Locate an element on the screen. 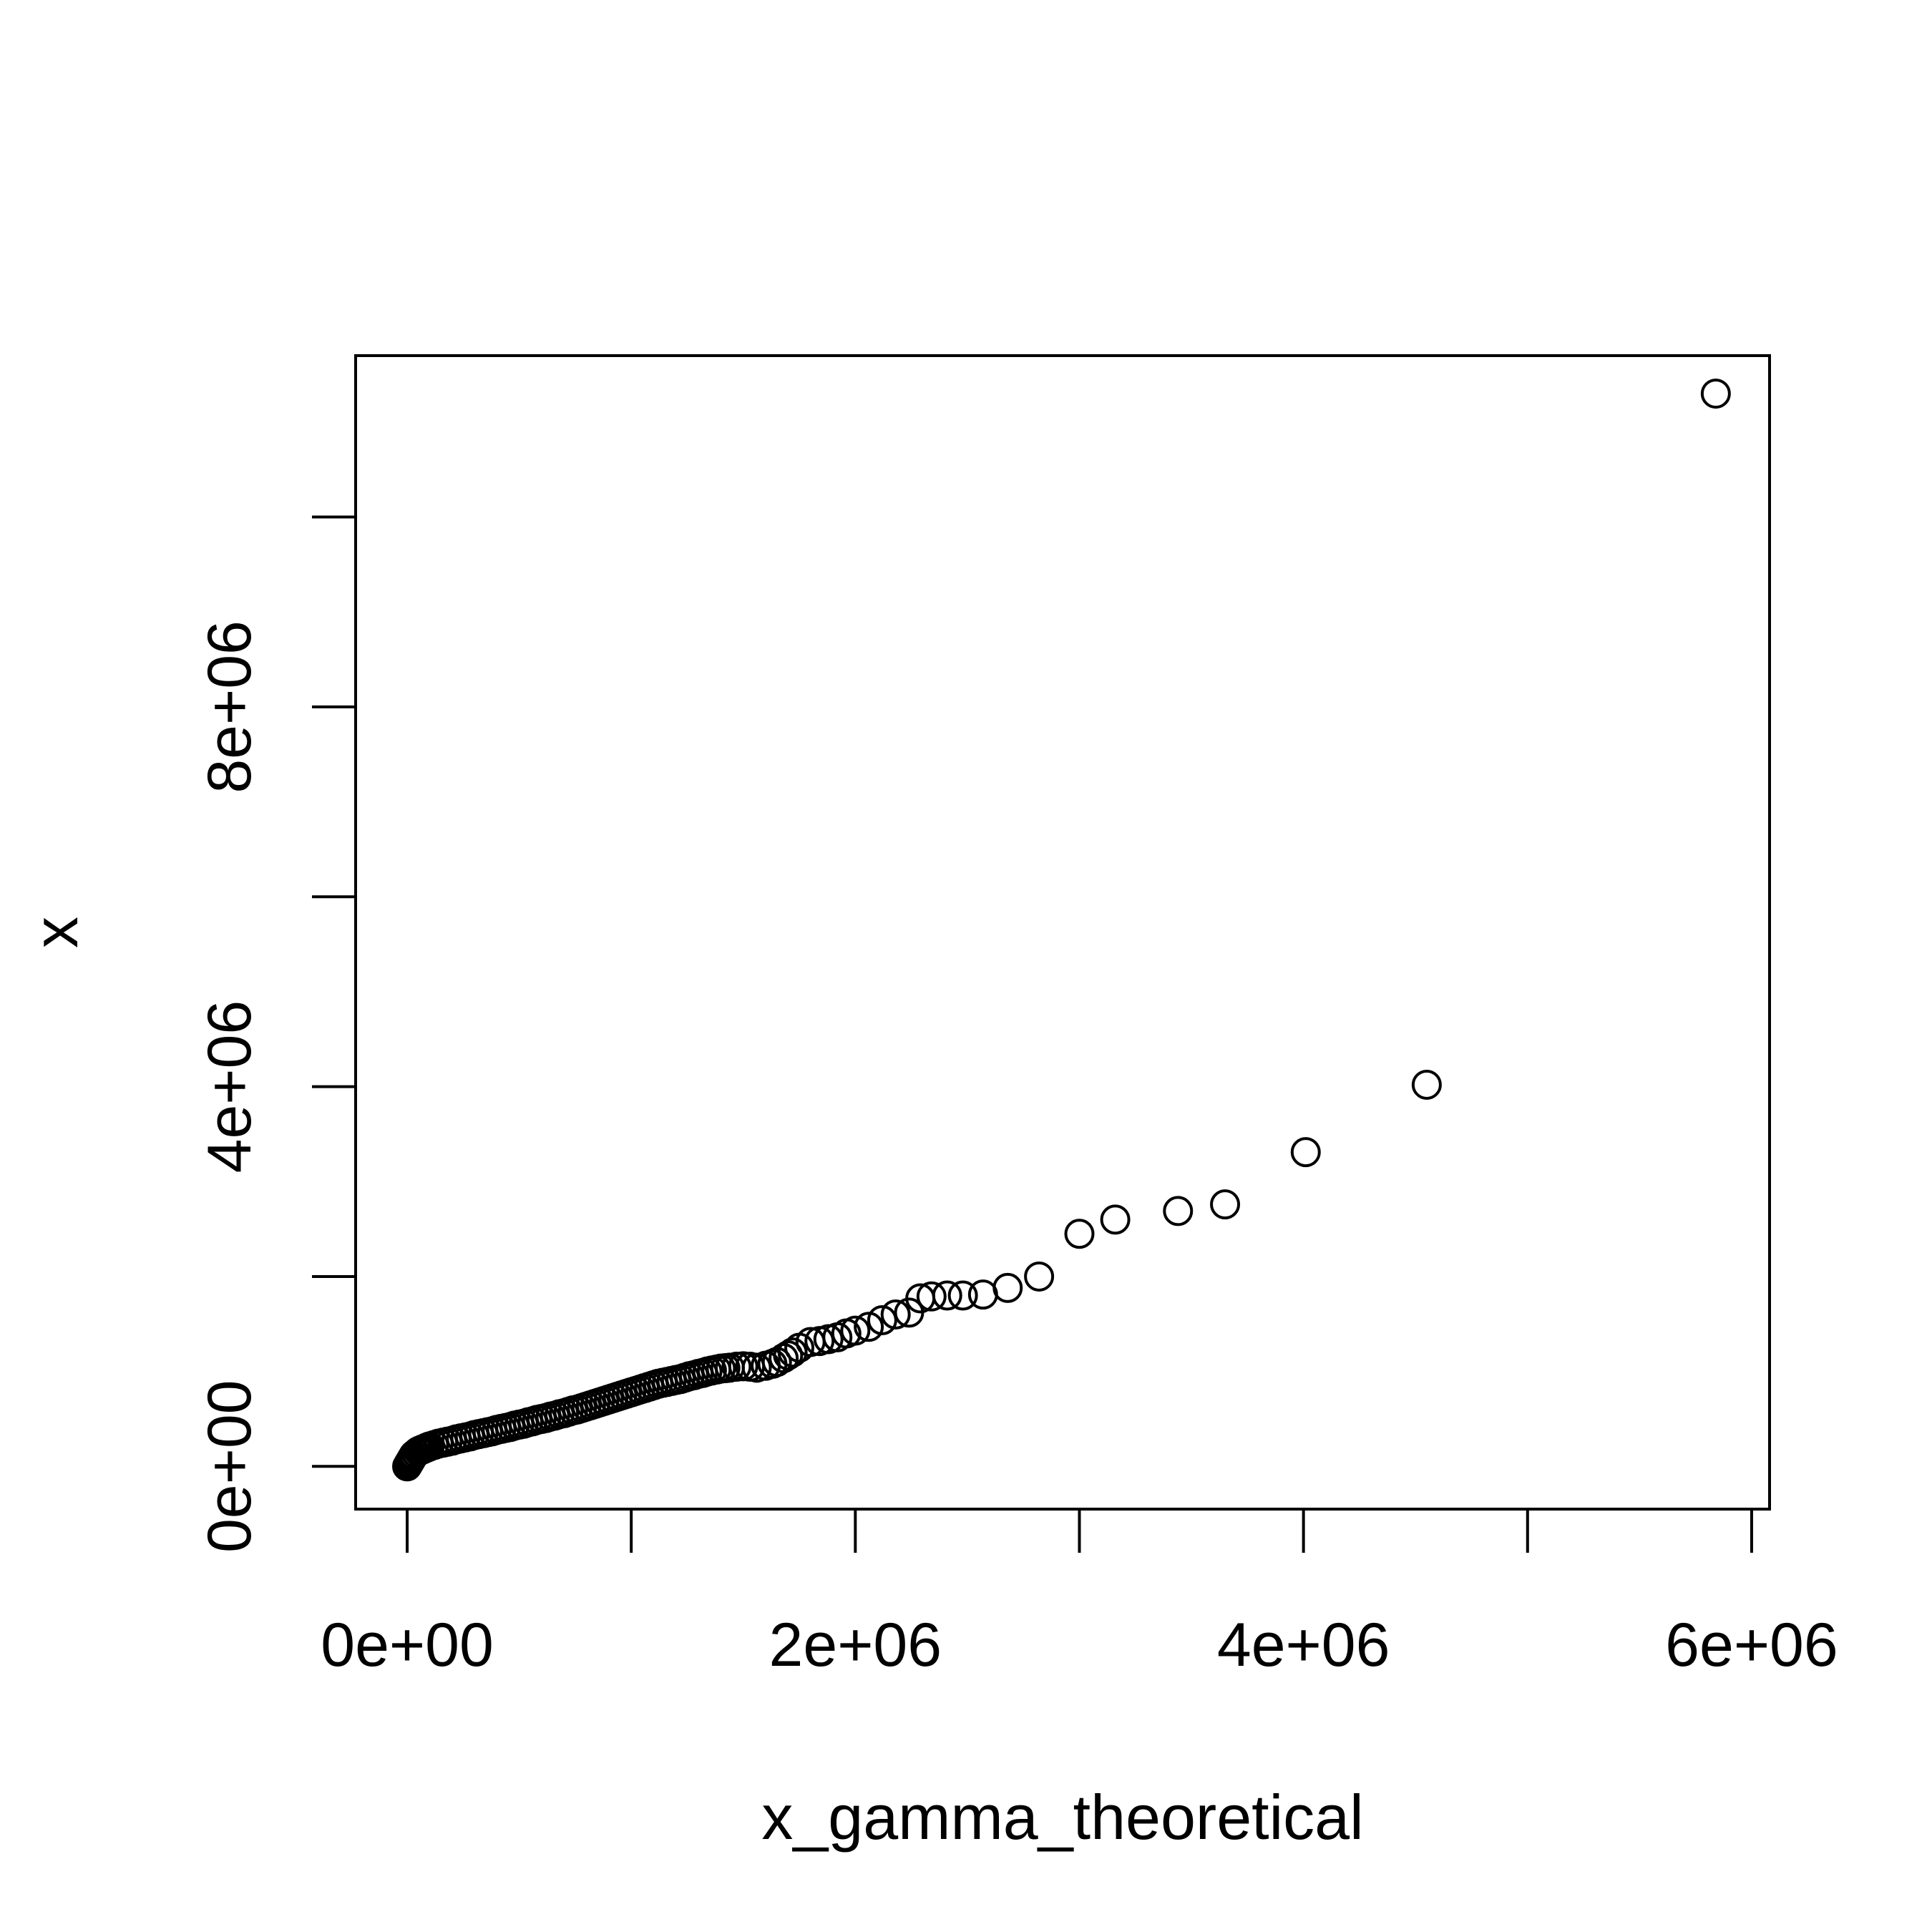  y-axis-label: x is located at coordinates (55, 932).